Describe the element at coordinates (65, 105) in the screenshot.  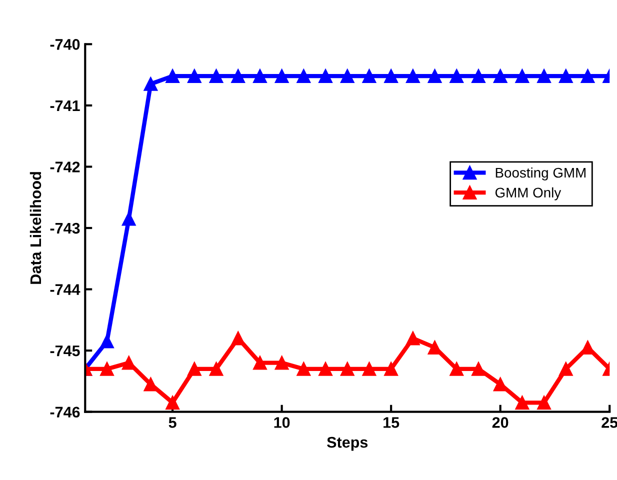
I see `y-tick-label: -741` at that location.